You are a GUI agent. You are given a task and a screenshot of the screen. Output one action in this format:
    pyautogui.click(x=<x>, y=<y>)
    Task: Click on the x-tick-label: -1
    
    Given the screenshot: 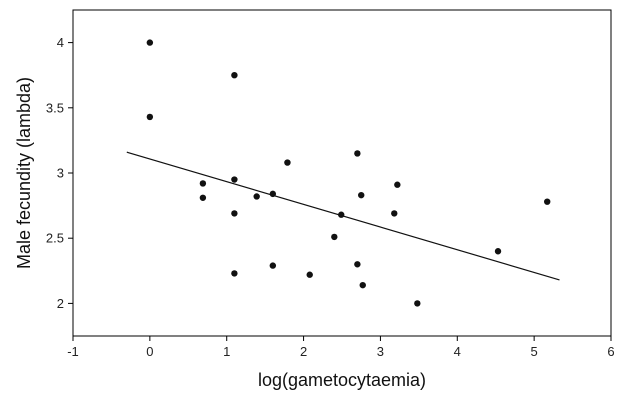 What is the action you would take?
    pyautogui.click(x=73, y=351)
    